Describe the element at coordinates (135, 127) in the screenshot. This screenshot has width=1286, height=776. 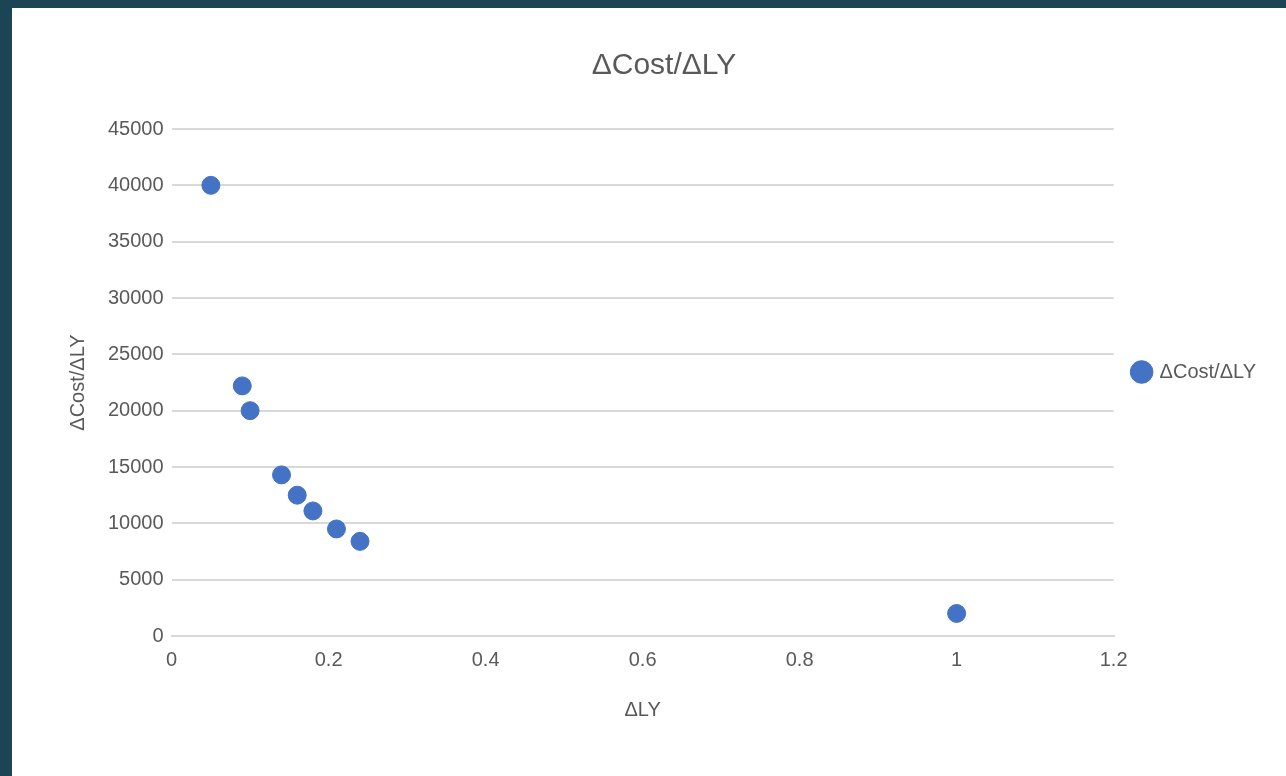
I see `y-tick-label: 45000` at that location.